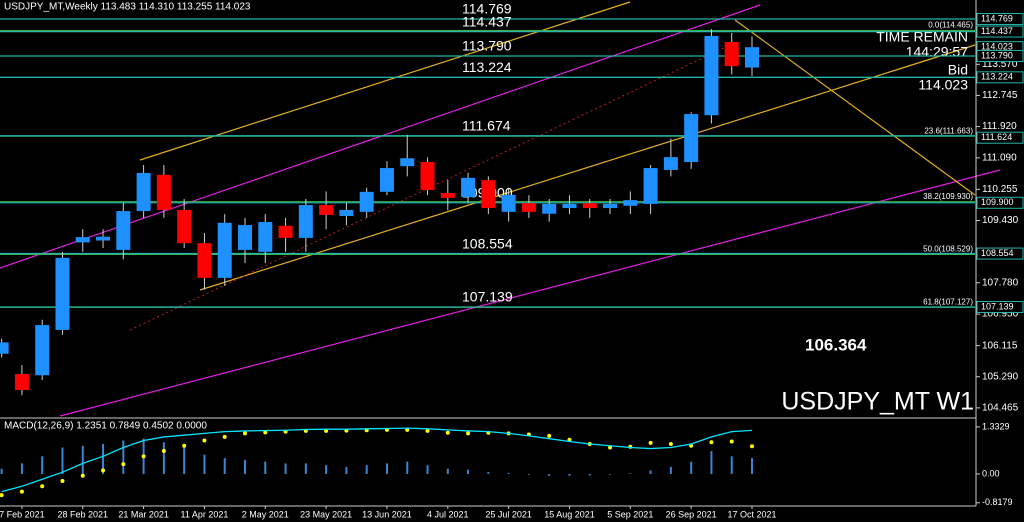 The height and width of the screenshot is (522, 1024). Describe the element at coordinates (387, 514) in the screenshot. I see `x-tick-label: 13 Jun 2021` at that location.